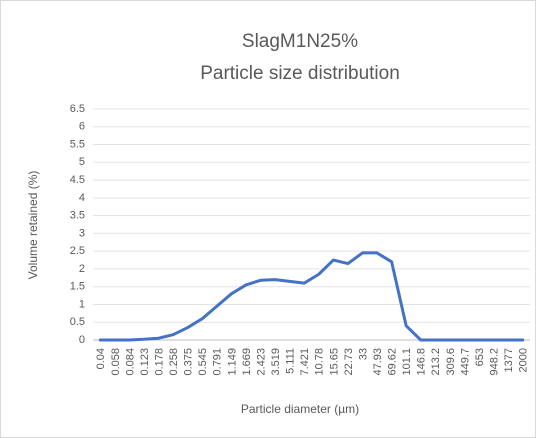  I want to click on x-tick-label: 5.111, so click(291, 361).